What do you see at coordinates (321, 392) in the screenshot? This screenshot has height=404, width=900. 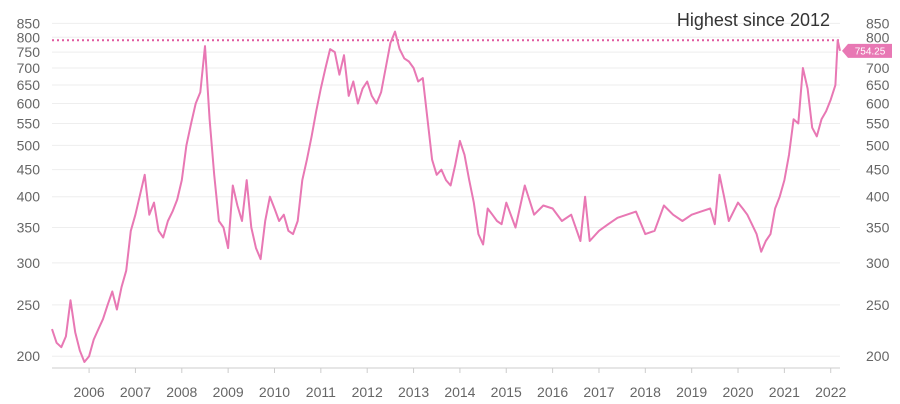 I see `x-tick-label: 2011` at bounding box center [321, 392].